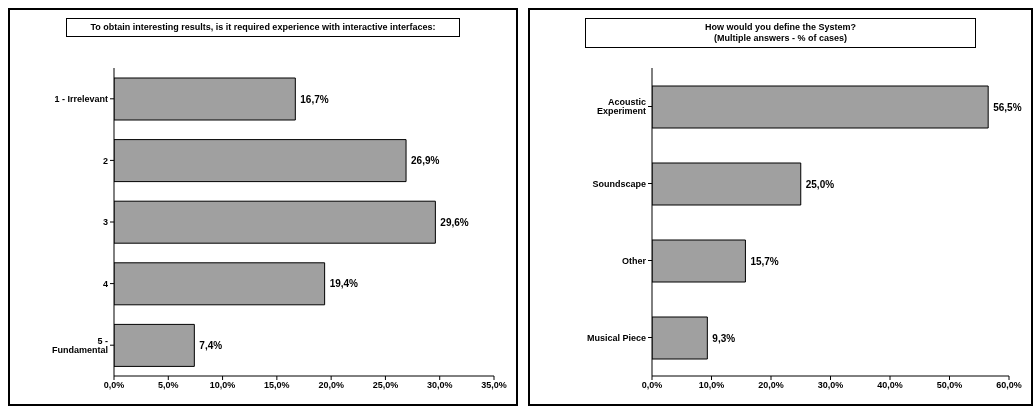 This screenshot has width=1035, height=416. What do you see at coordinates (454, 222) in the screenshot?
I see `data-label: 29,6%` at bounding box center [454, 222].